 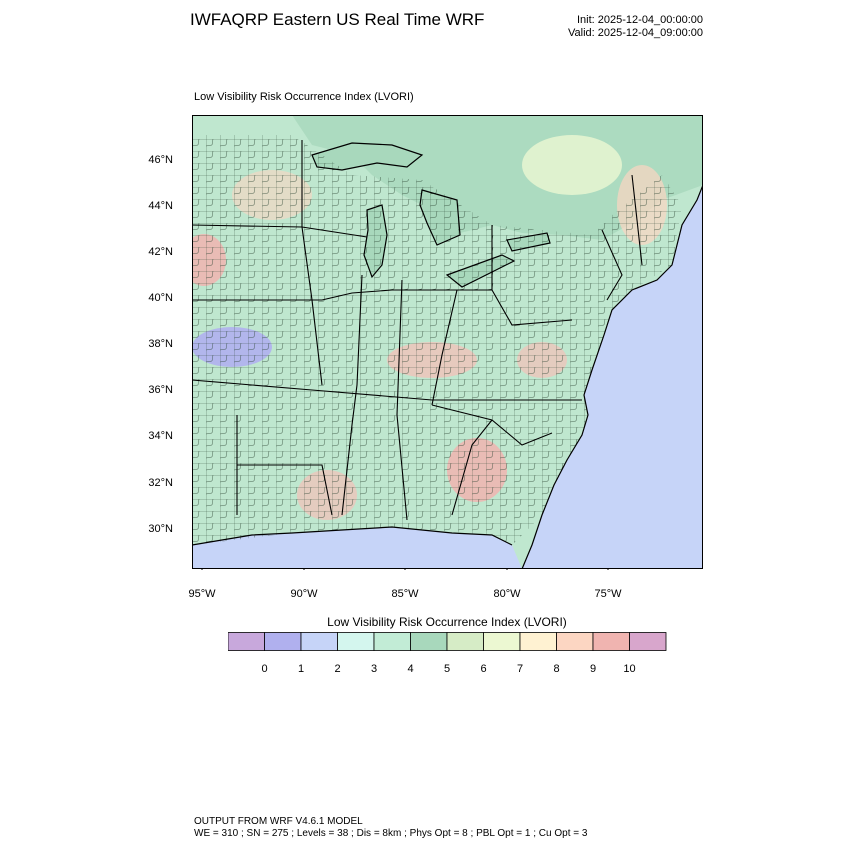 What do you see at coordinates (160, 436) in the screenshot?
I see `lat-label-34: 34°N` at bounding box center [160, 436].